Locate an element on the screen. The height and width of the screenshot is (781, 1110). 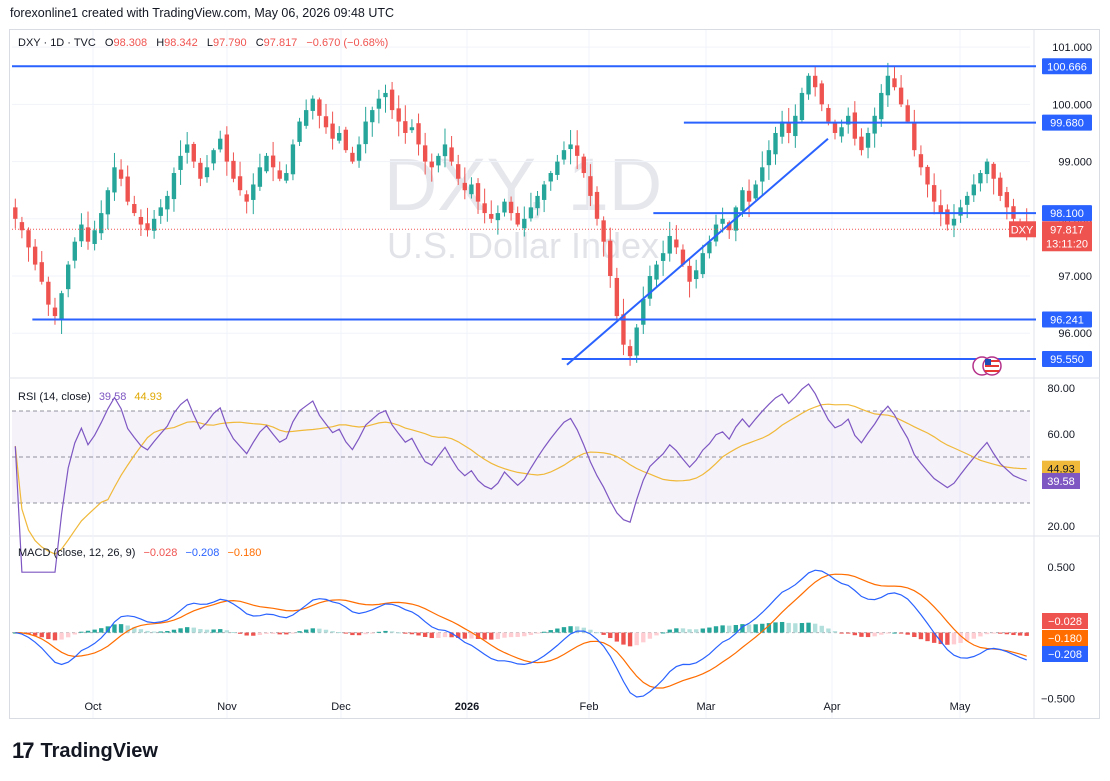
x-tick-label: May is located at coordinates (960, 707).